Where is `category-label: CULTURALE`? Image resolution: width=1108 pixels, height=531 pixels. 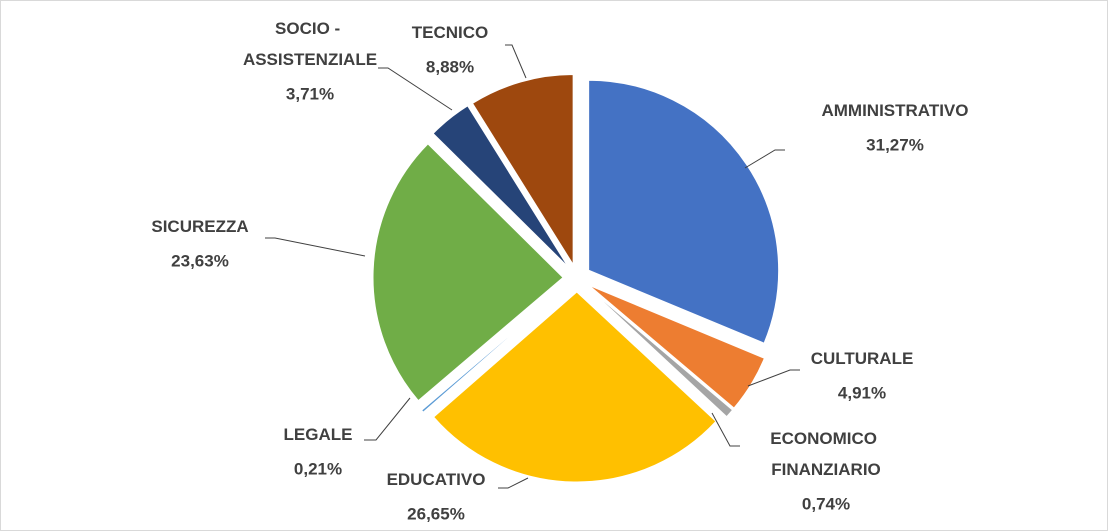 category-label: CULTURALE is located at coordinates (862, 358).